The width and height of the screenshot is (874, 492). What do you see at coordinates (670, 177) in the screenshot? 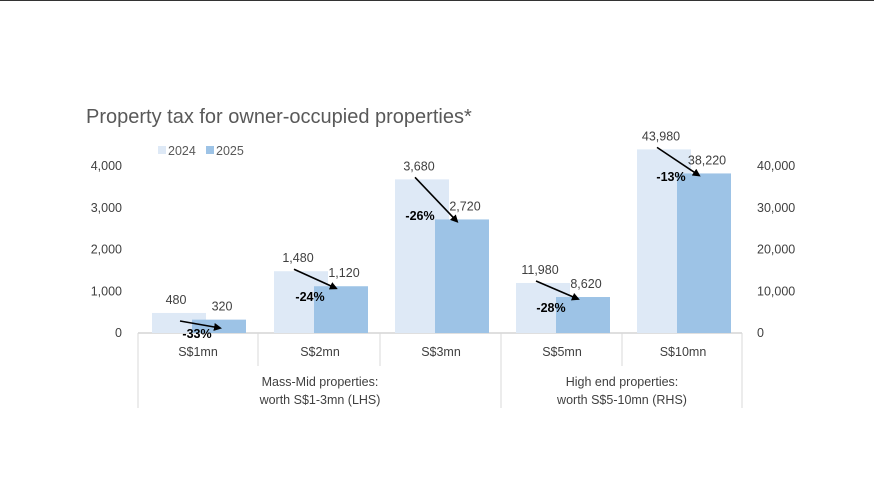
I see `percent-change-label: -13%` at bounding box center [670, 177].